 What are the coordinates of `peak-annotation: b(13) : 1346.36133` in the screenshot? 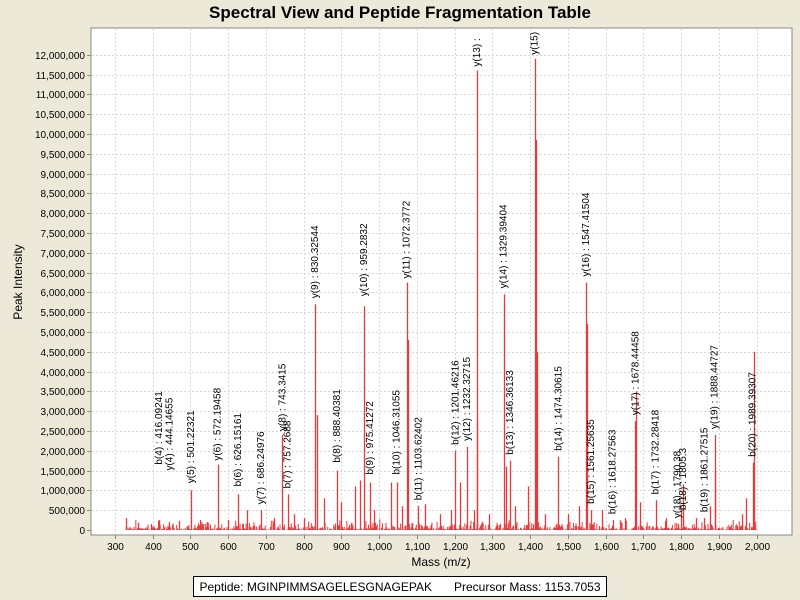 It's located at (510, 412).